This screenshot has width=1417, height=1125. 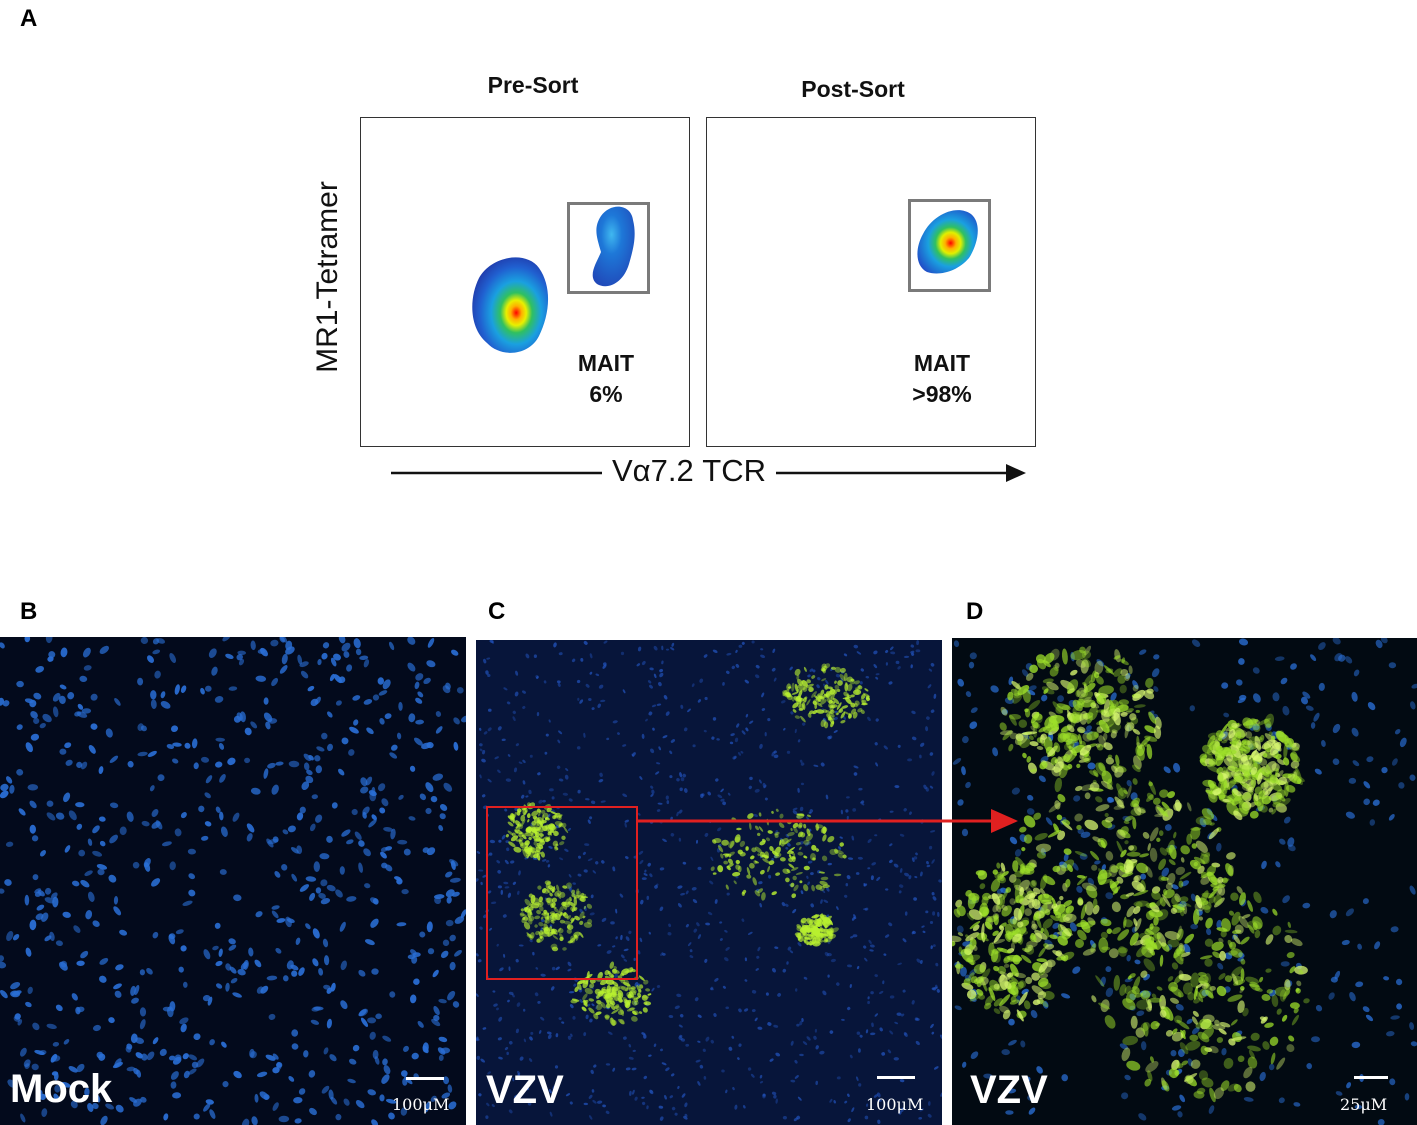 What do you see at coordinates (61, 1089) in the screenshot?
I see `mock-label: Mock` at bounding box center [61, 1089].